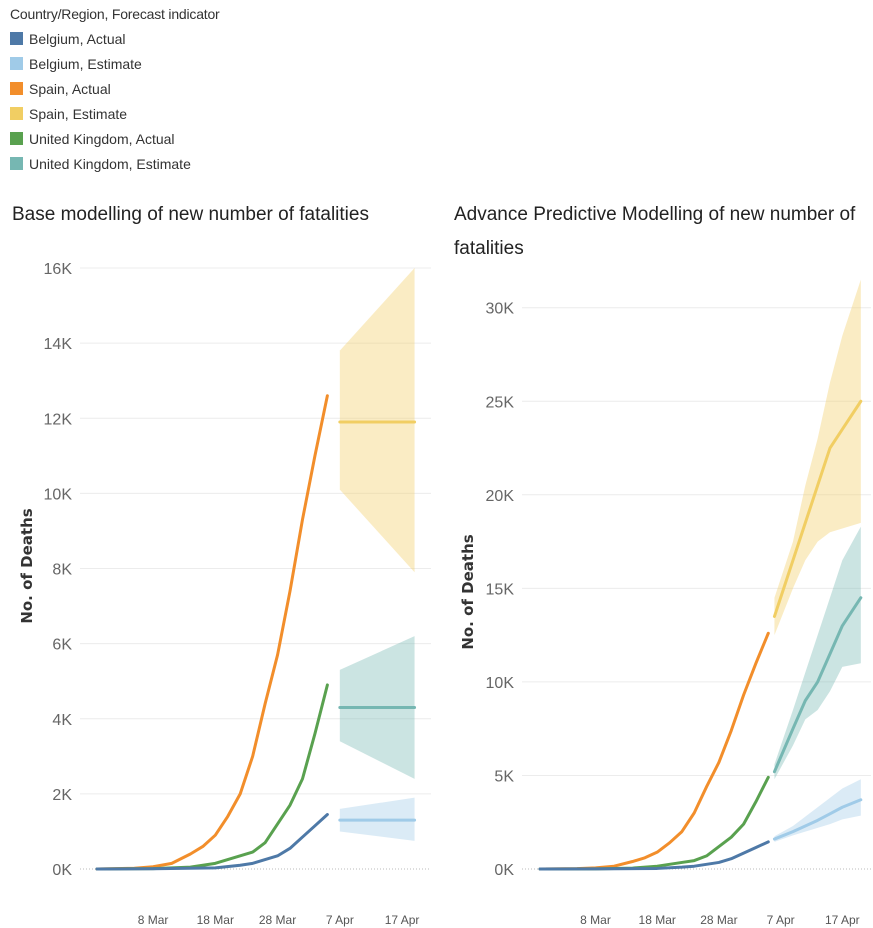  I want to click on legend-label: Spain, Estimate, so click(78, 113).